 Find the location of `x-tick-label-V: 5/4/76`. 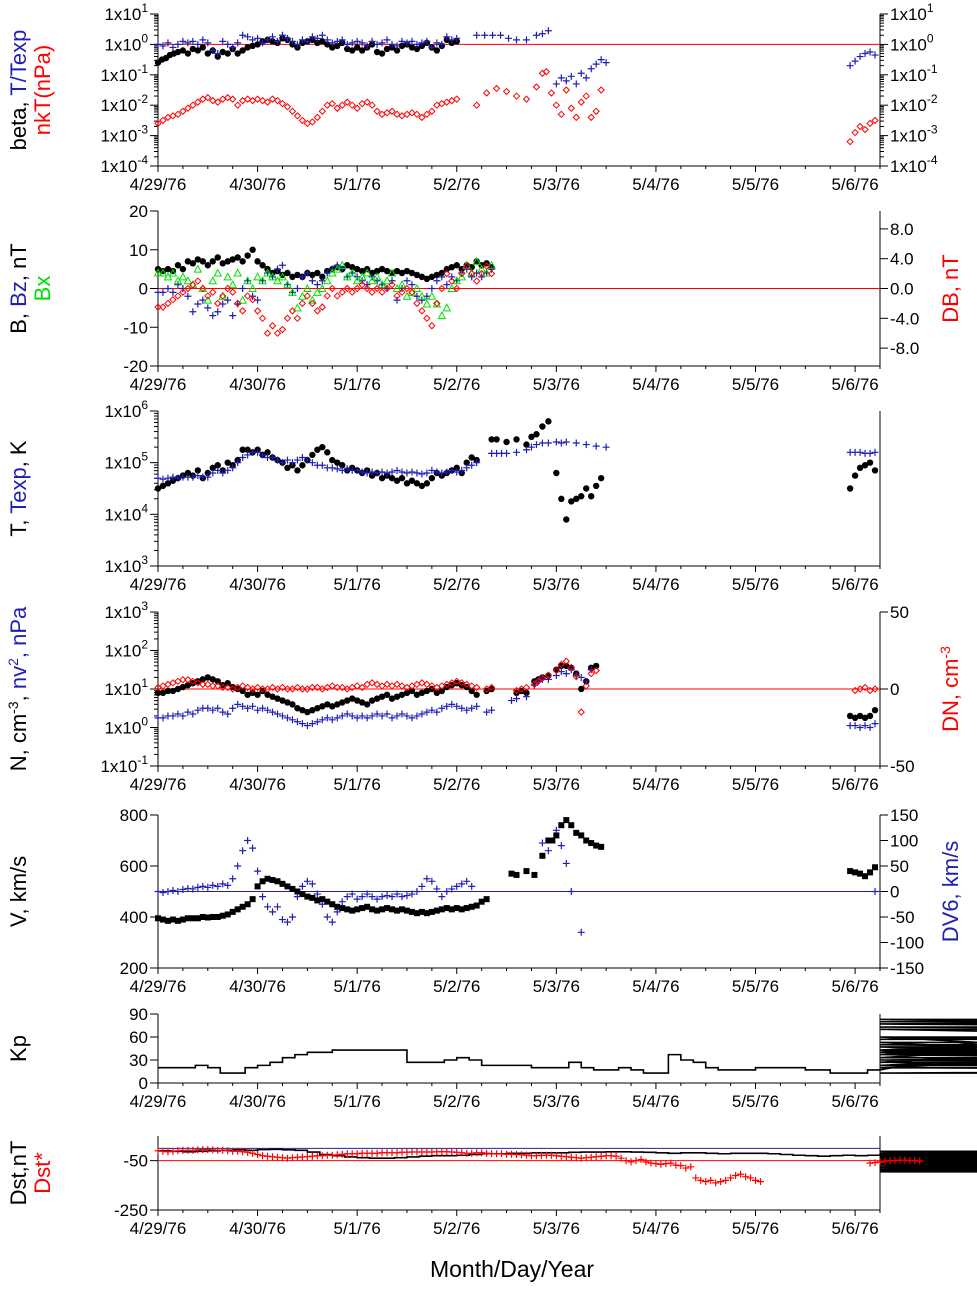

x-tick-label-V: 5/4/76 is located at coordinates (655, 986).